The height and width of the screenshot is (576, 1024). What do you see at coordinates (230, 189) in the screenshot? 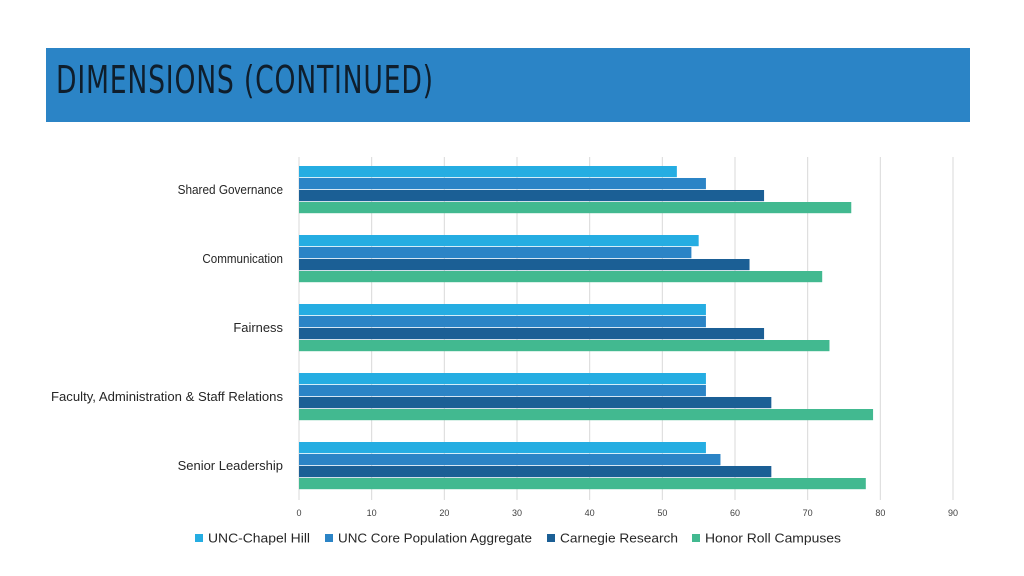
I see `category-label-0: Shared Governance` at bounding box center [230, 189].